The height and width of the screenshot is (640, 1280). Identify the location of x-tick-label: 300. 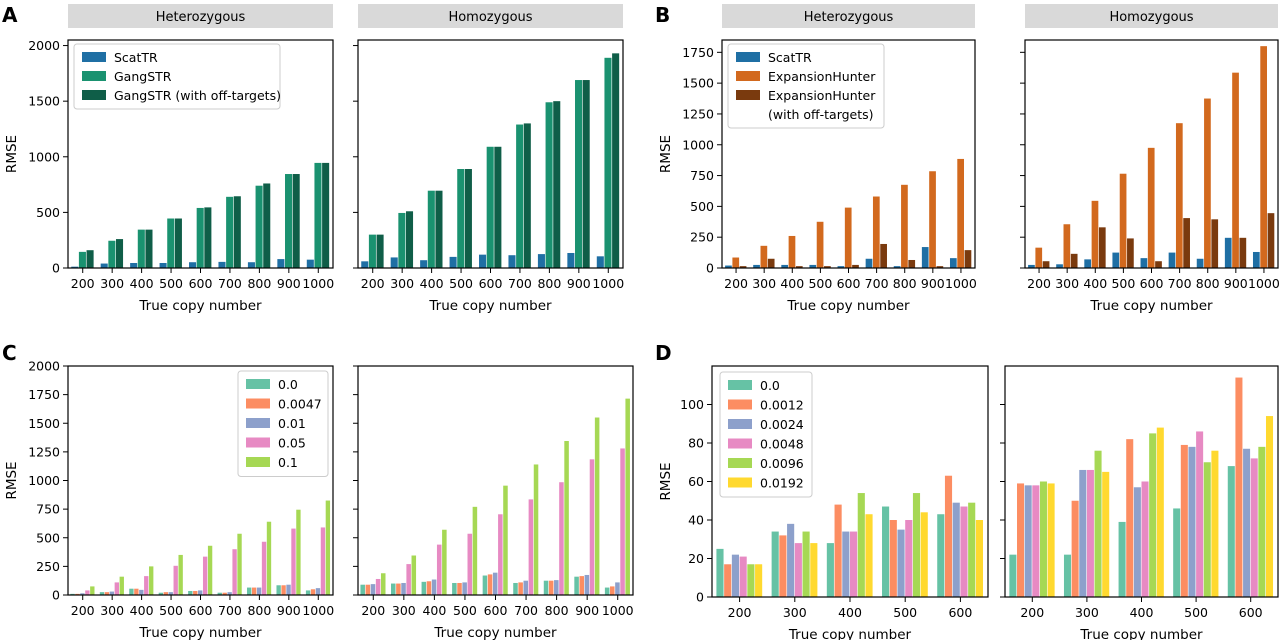
(404, 610).